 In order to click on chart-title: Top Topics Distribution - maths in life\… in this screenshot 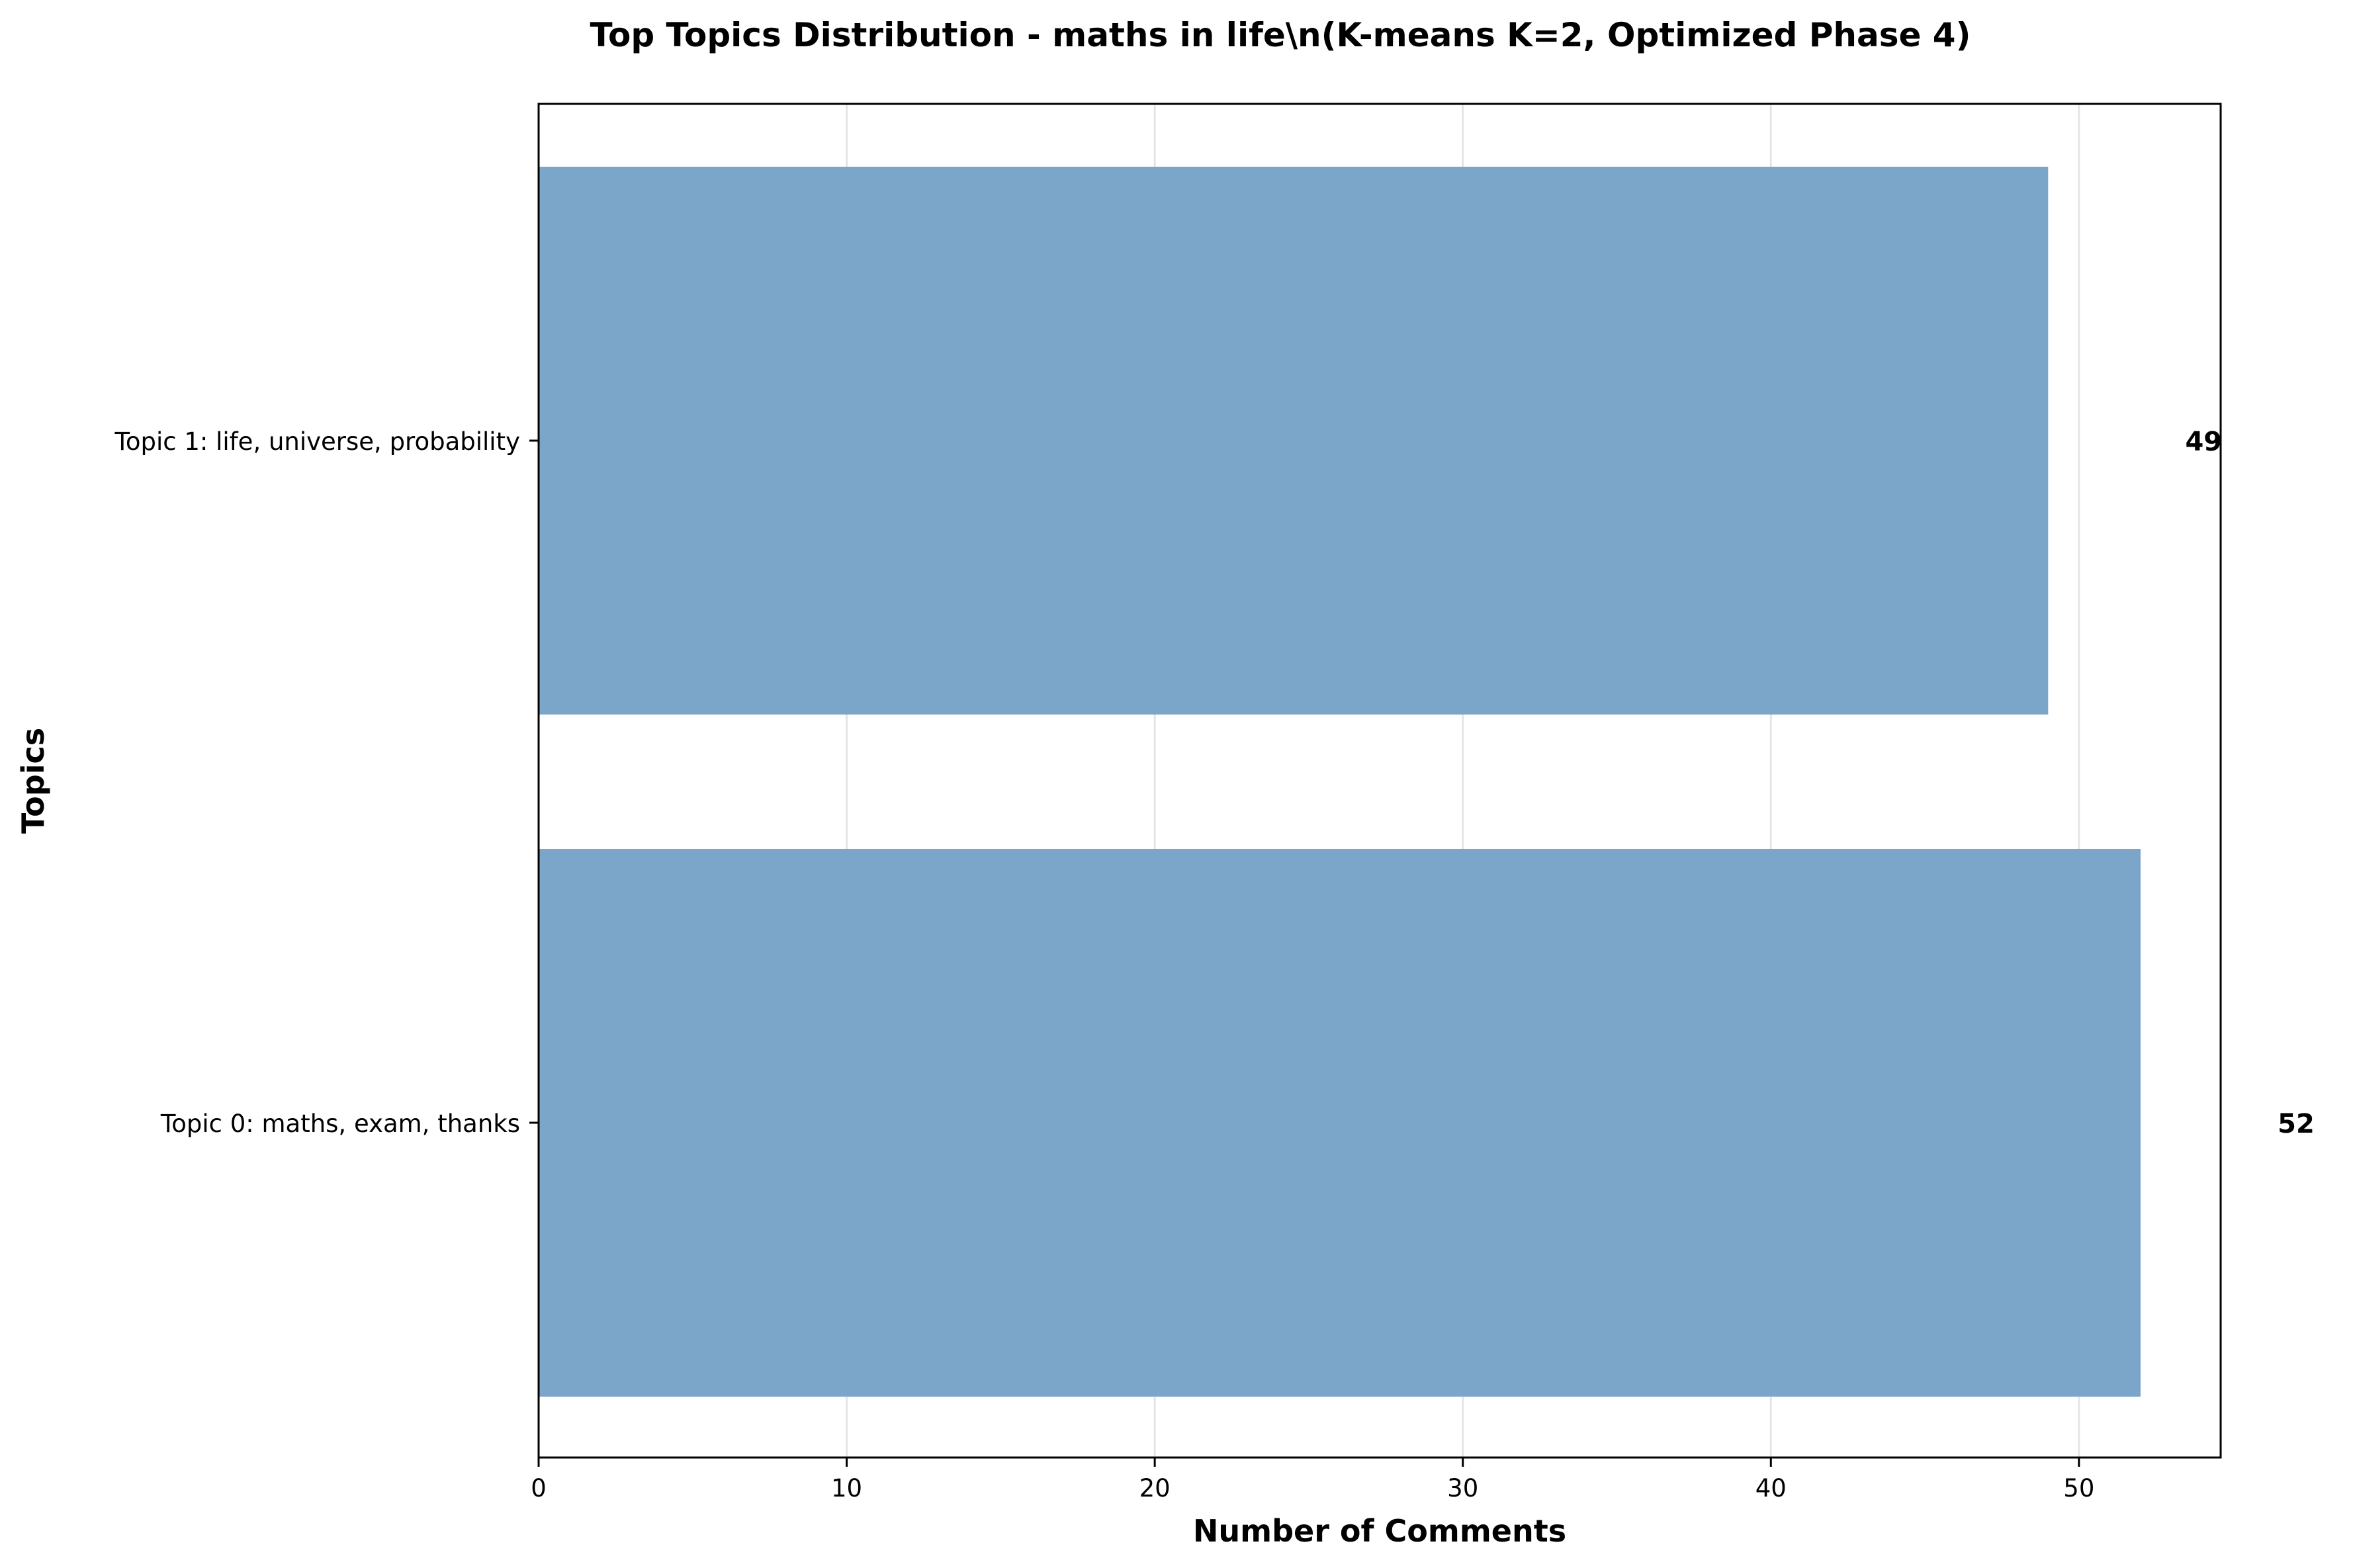, I will do `click(1280, 35)`.